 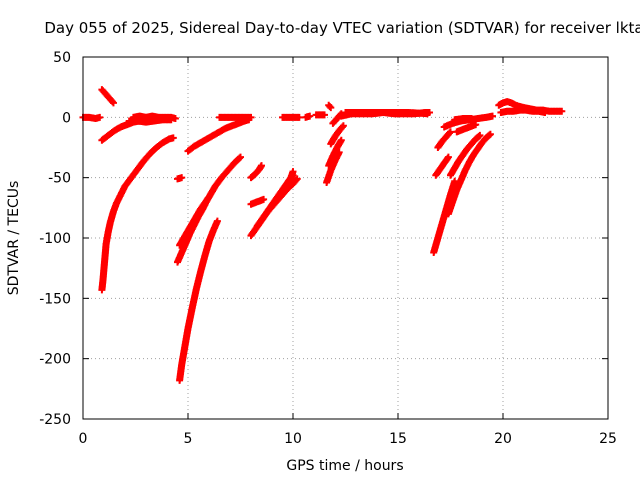 I want to click on x-tick-label: 10, so click(x=293, y=439).